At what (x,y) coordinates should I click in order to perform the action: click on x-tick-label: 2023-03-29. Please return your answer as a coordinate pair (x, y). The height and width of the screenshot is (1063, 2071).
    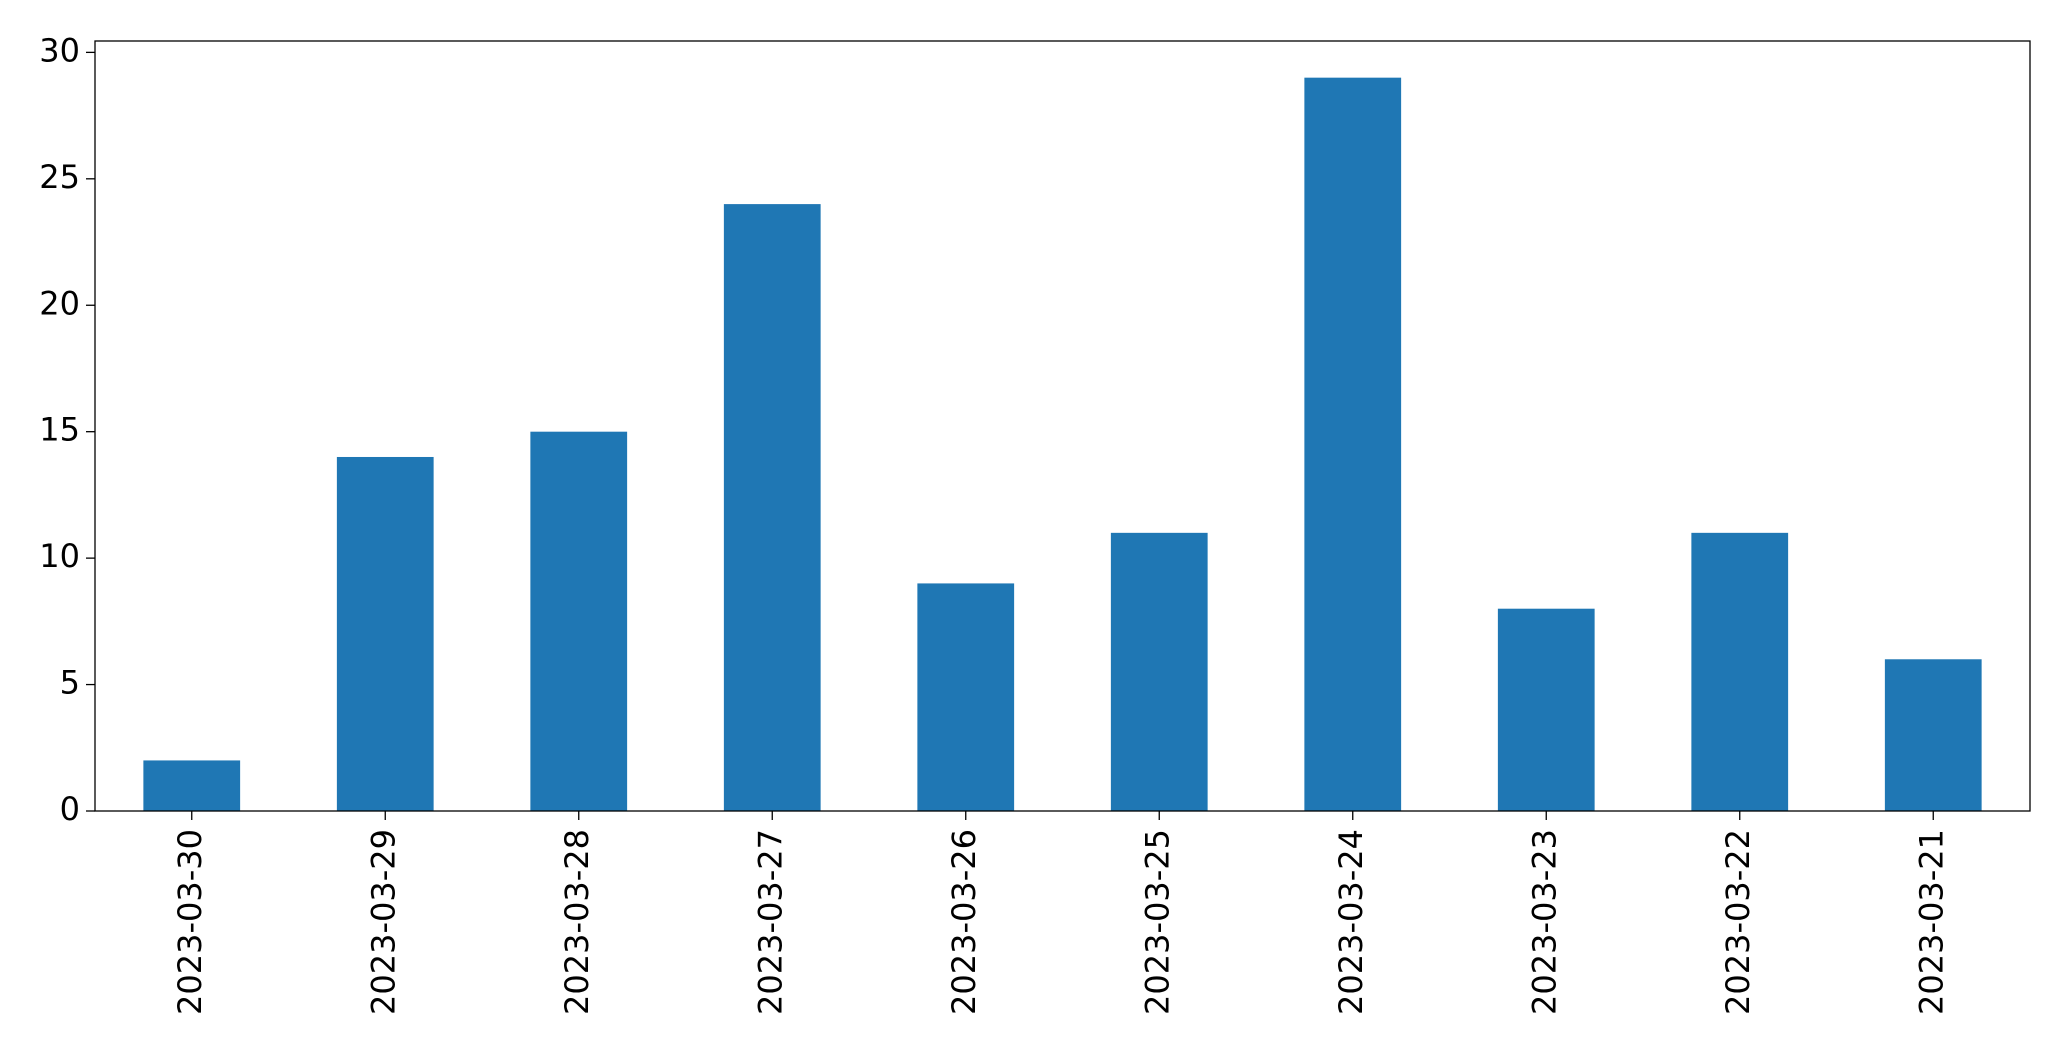
    Looking at the image, I should click on (383, 922).